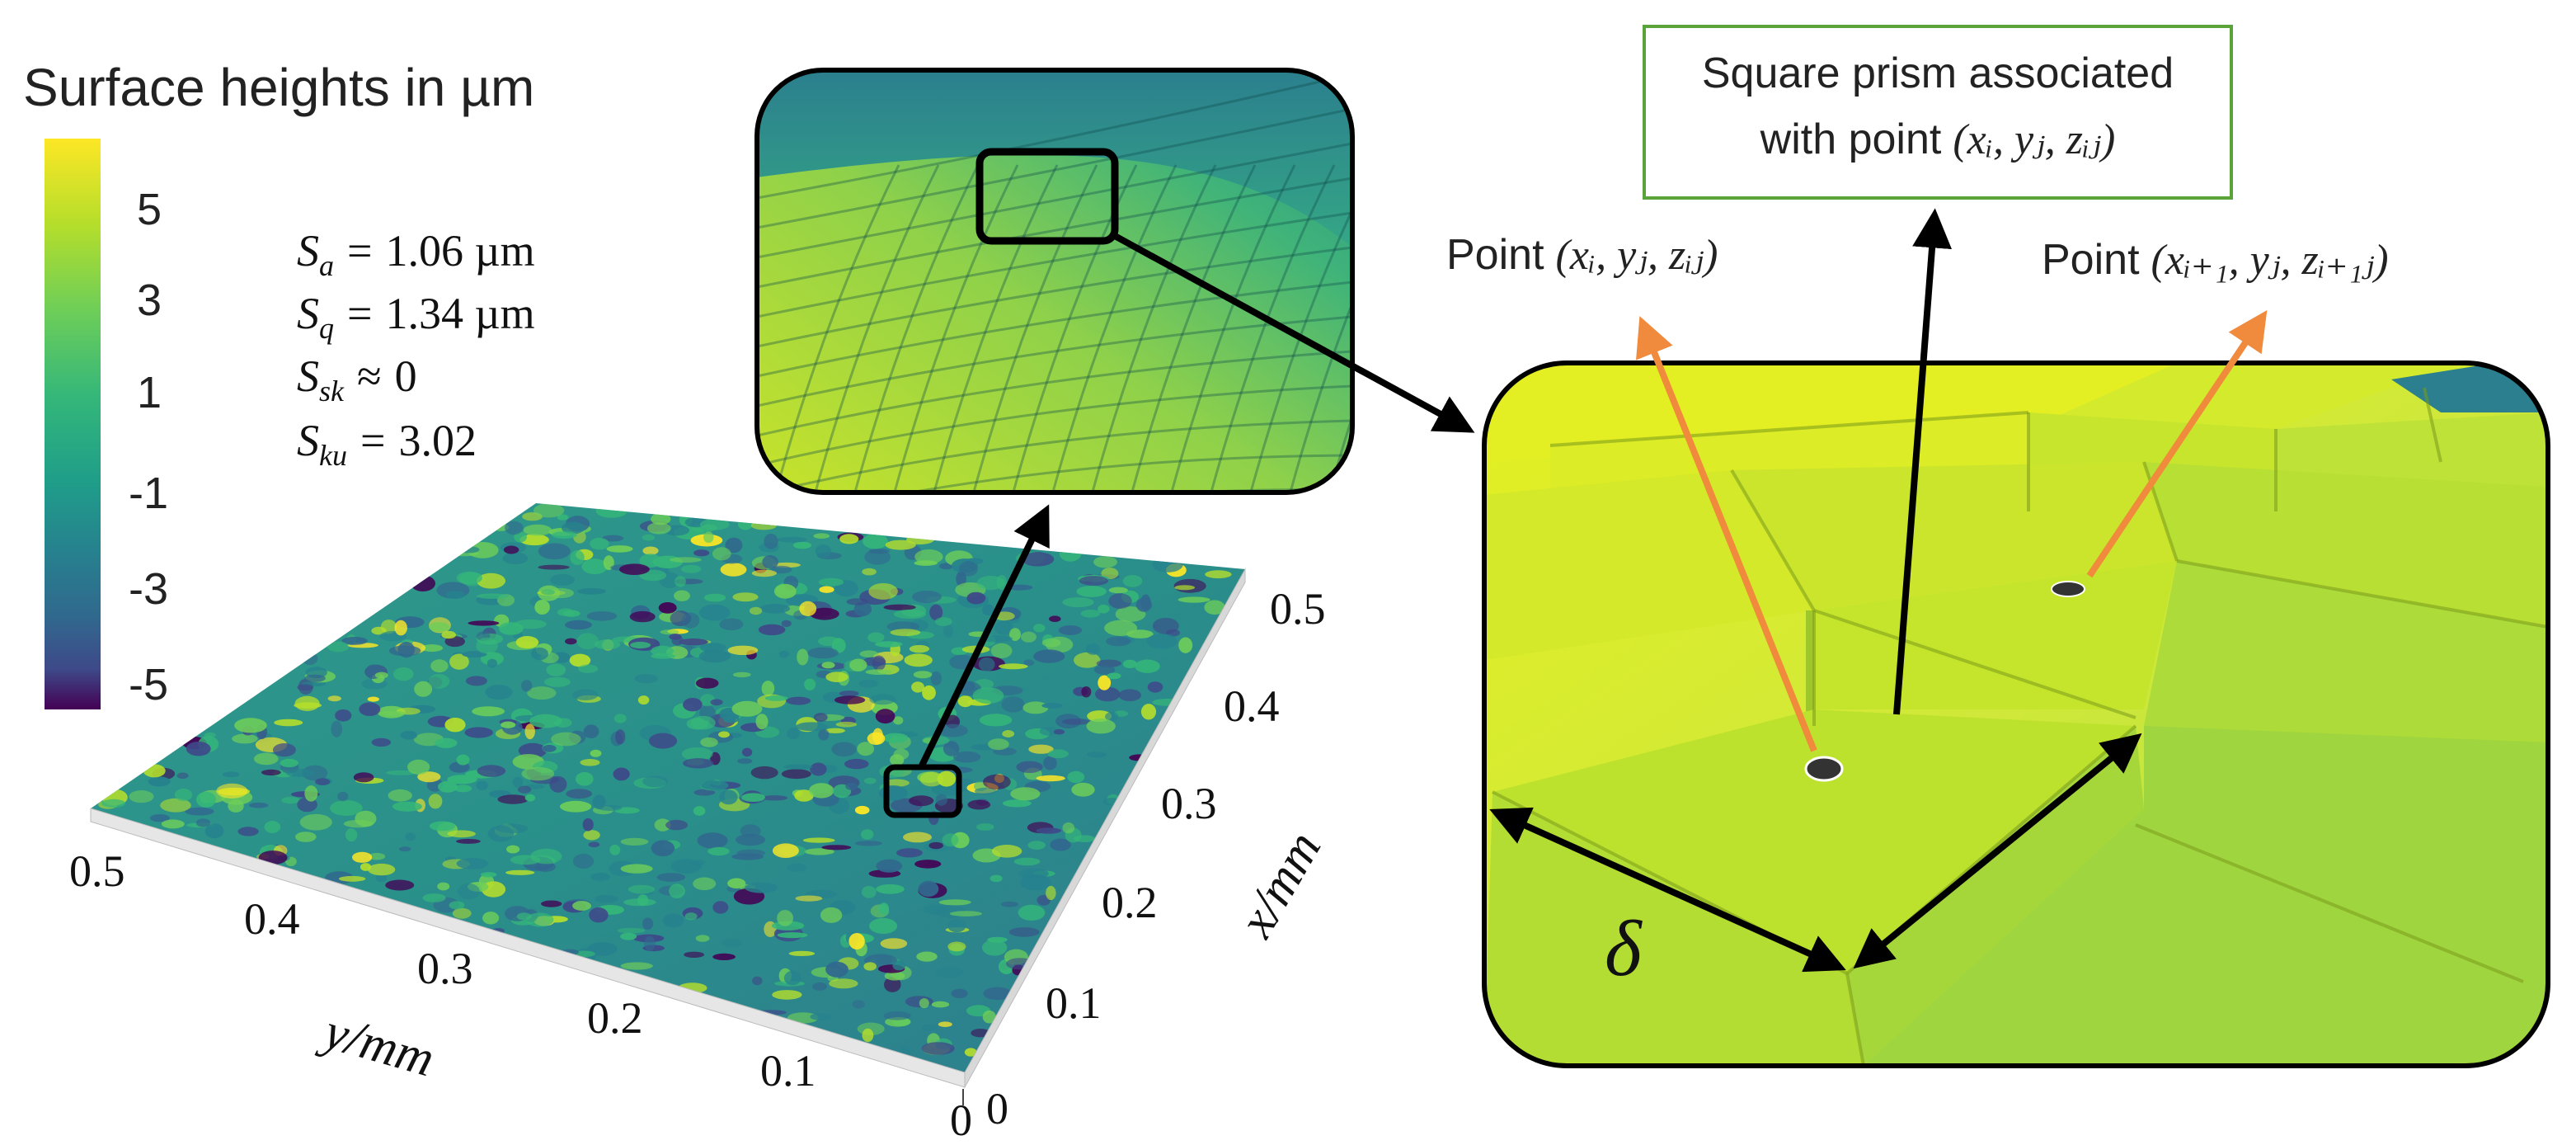  What do you see at coordinates (1824, 769) in the screenshot?
I see `point-i-j` at bounding box center [1824, 769].